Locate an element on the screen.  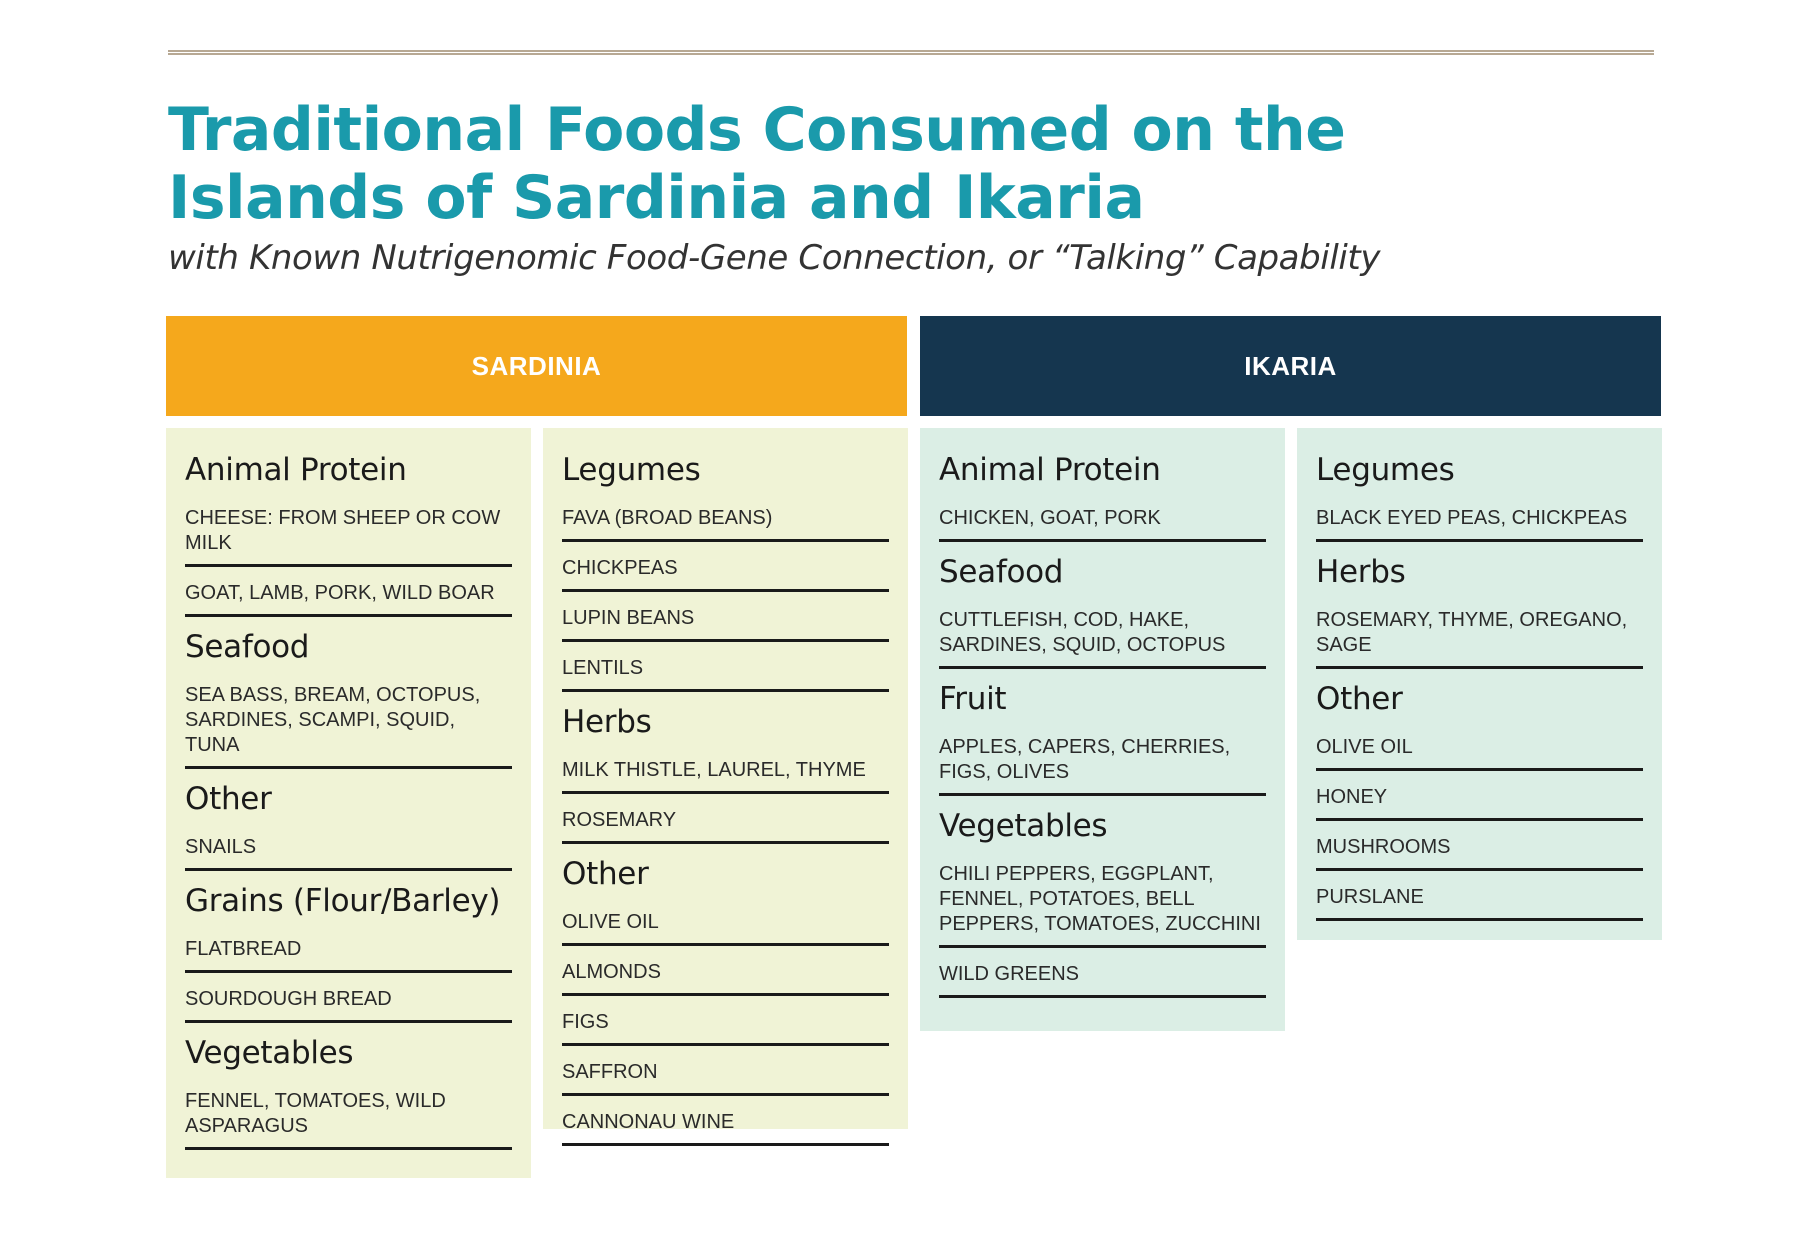
food-item: HONEY is located at coordinates (1479, 800).